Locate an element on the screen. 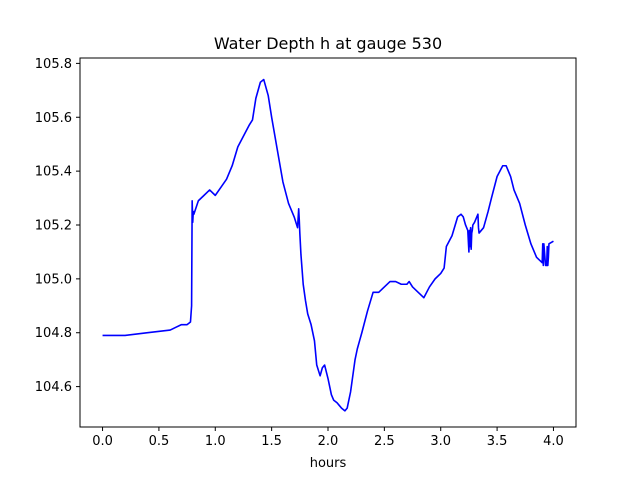 The height and width of the screenshot is (480, 640). x-tick-label: 1.0 is located at coordinates (215, 441).